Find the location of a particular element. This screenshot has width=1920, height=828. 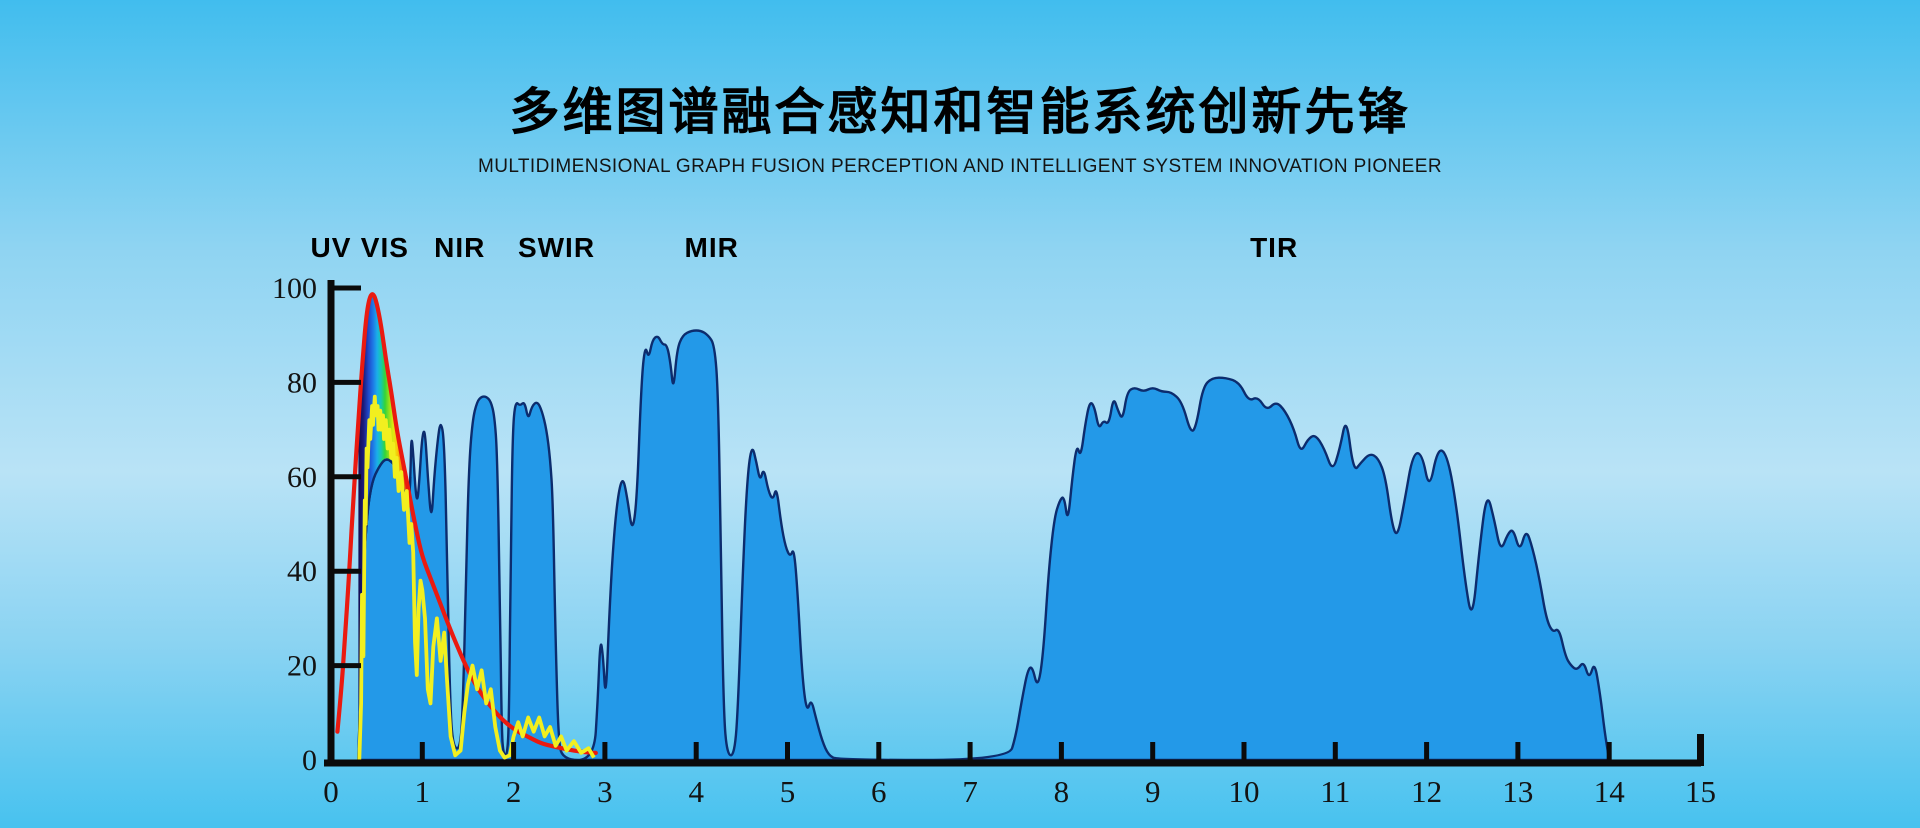

blackbody-curve is located at coordinates (466, 523).